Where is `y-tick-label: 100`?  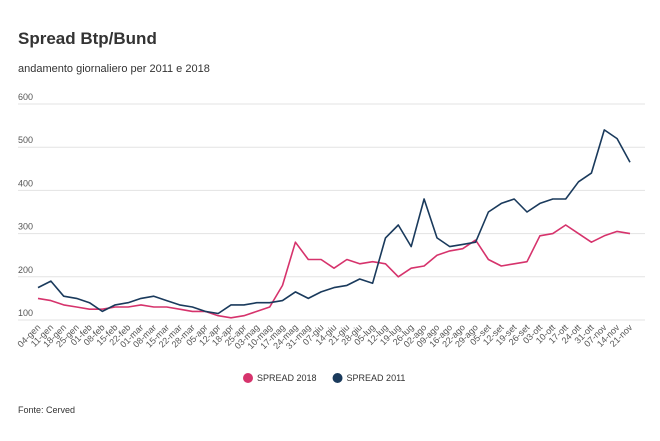
y-tick-label: 100 is located at coordinates (25, 313).